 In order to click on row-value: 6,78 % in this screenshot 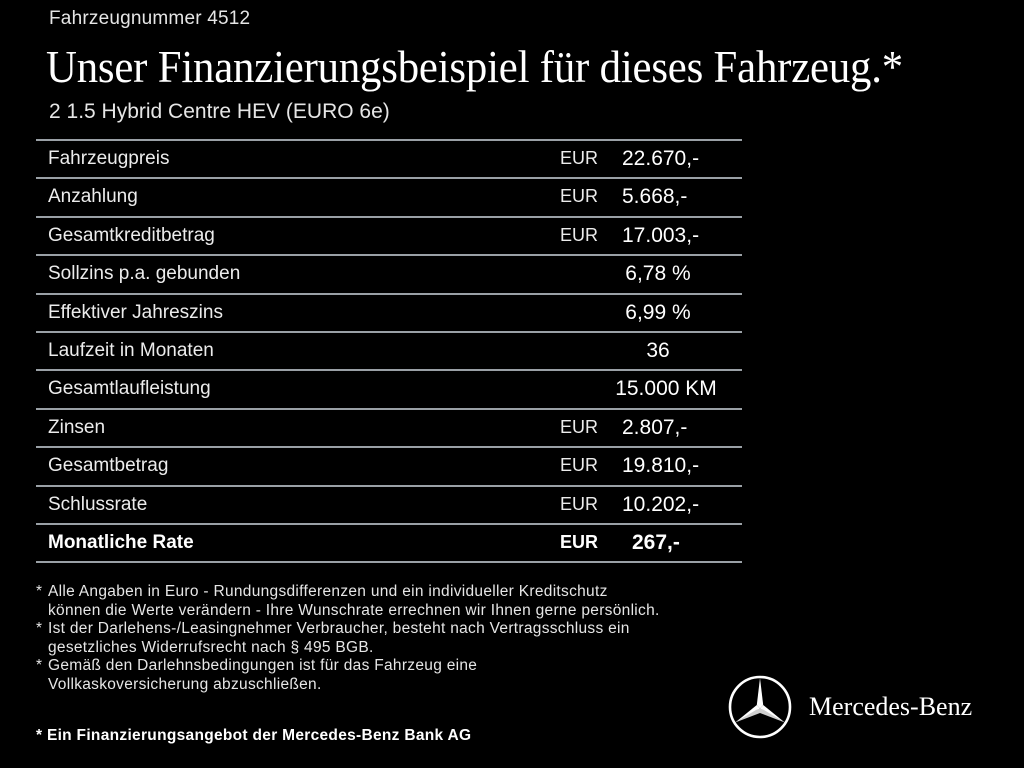, I will do `click(658, 274)`.